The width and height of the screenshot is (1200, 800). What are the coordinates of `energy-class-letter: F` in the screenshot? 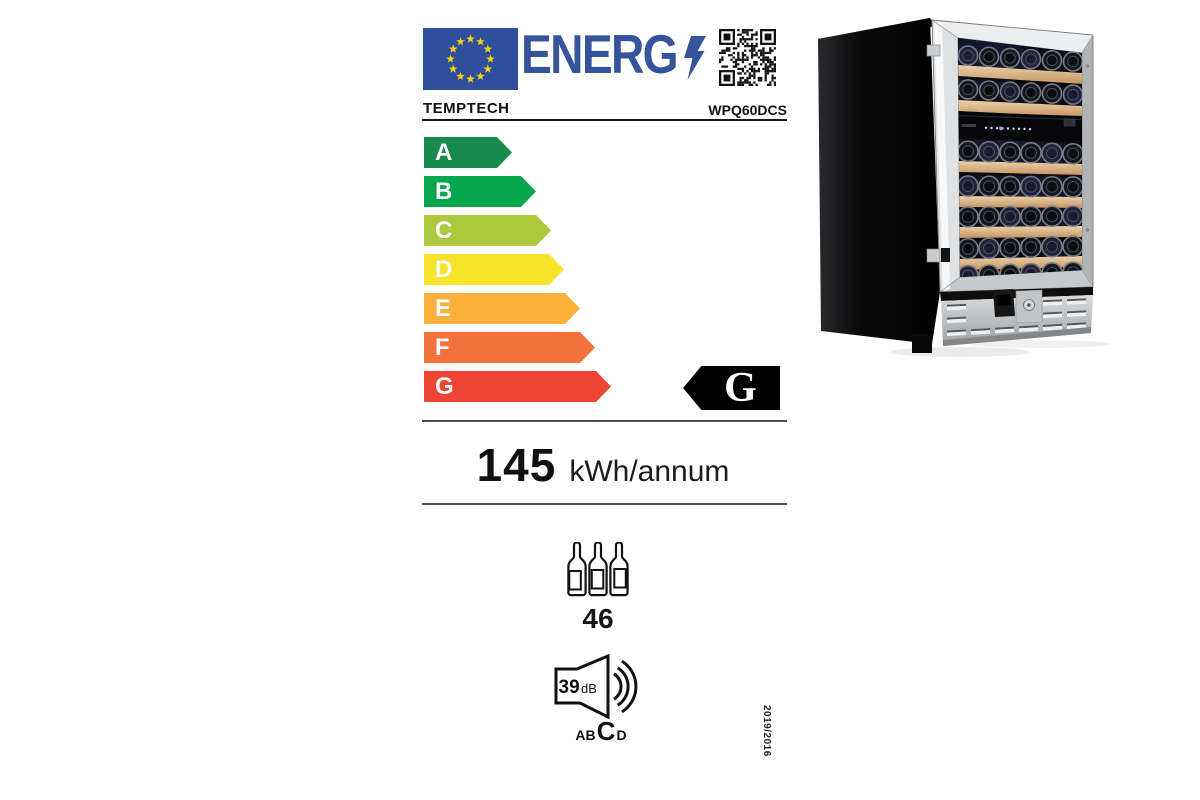 It's located at (442, 347).